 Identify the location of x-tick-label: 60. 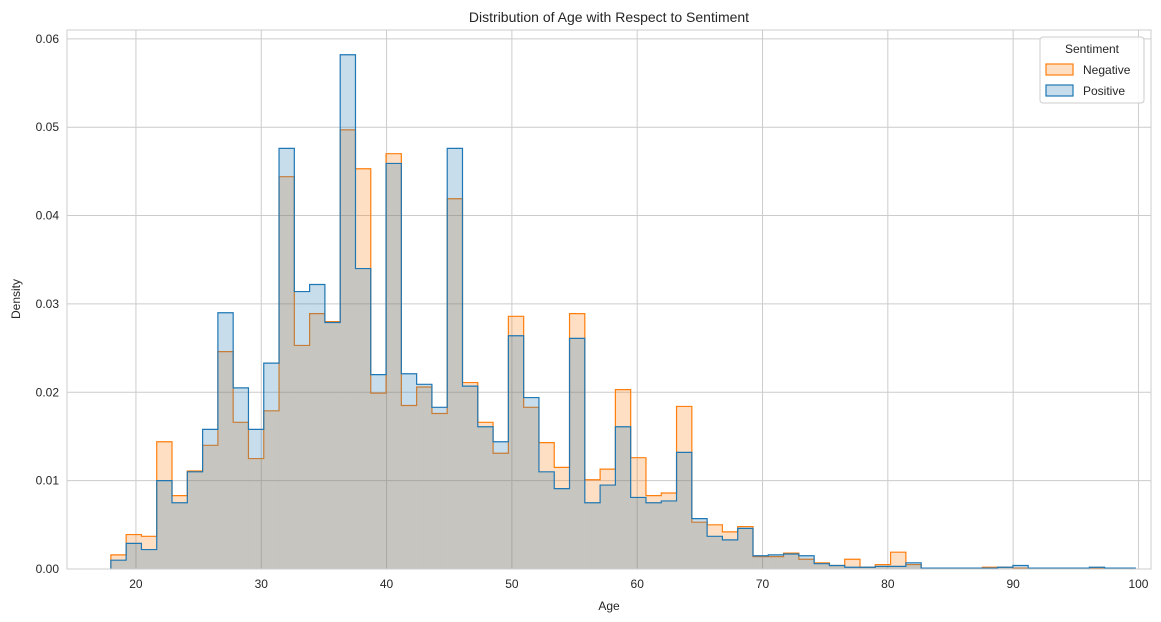
(638, 584).